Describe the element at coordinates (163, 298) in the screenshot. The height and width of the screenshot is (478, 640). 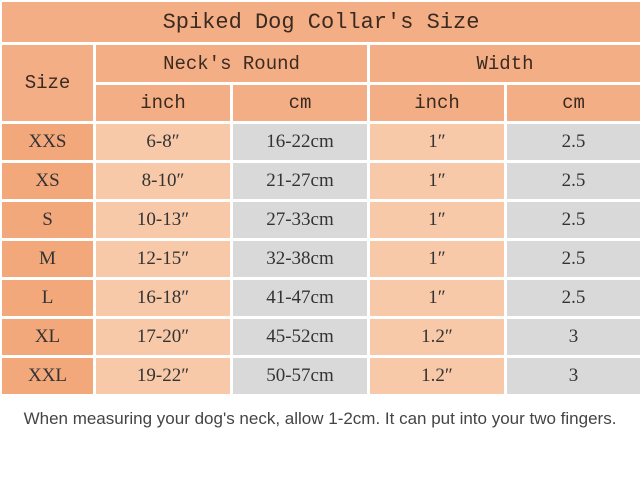
I see `cell-neck-inch: 16-18″` at that location.